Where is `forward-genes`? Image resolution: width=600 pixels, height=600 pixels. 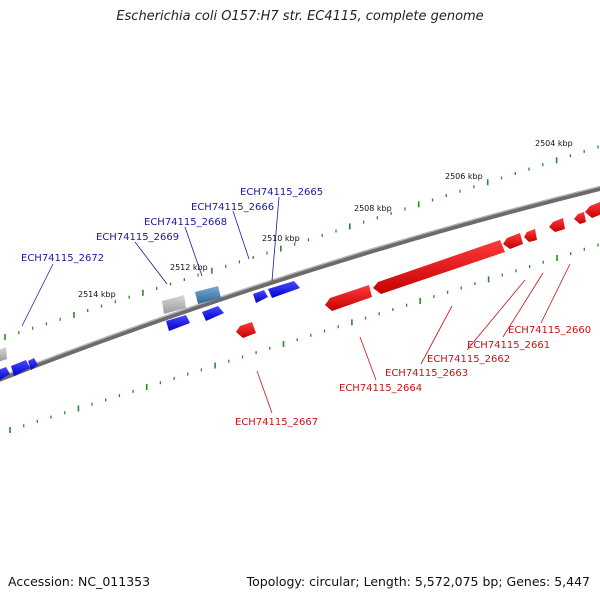 forward-genes is located at coordinates (150, 330).